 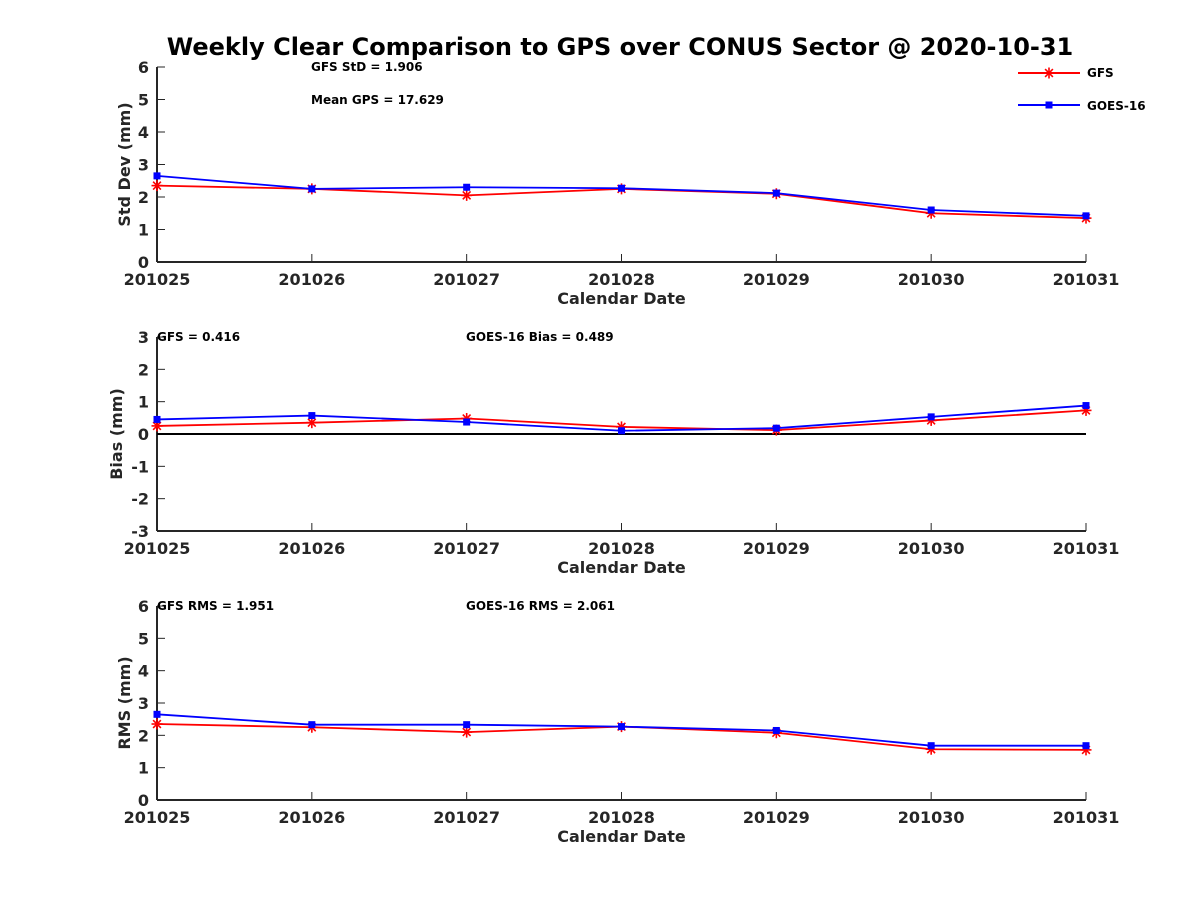 What do you see at coordinates (367, 67) in the screenshot?
I see `stat-annotation: GFS StD = 1.906` at bounding box center [367, 67].